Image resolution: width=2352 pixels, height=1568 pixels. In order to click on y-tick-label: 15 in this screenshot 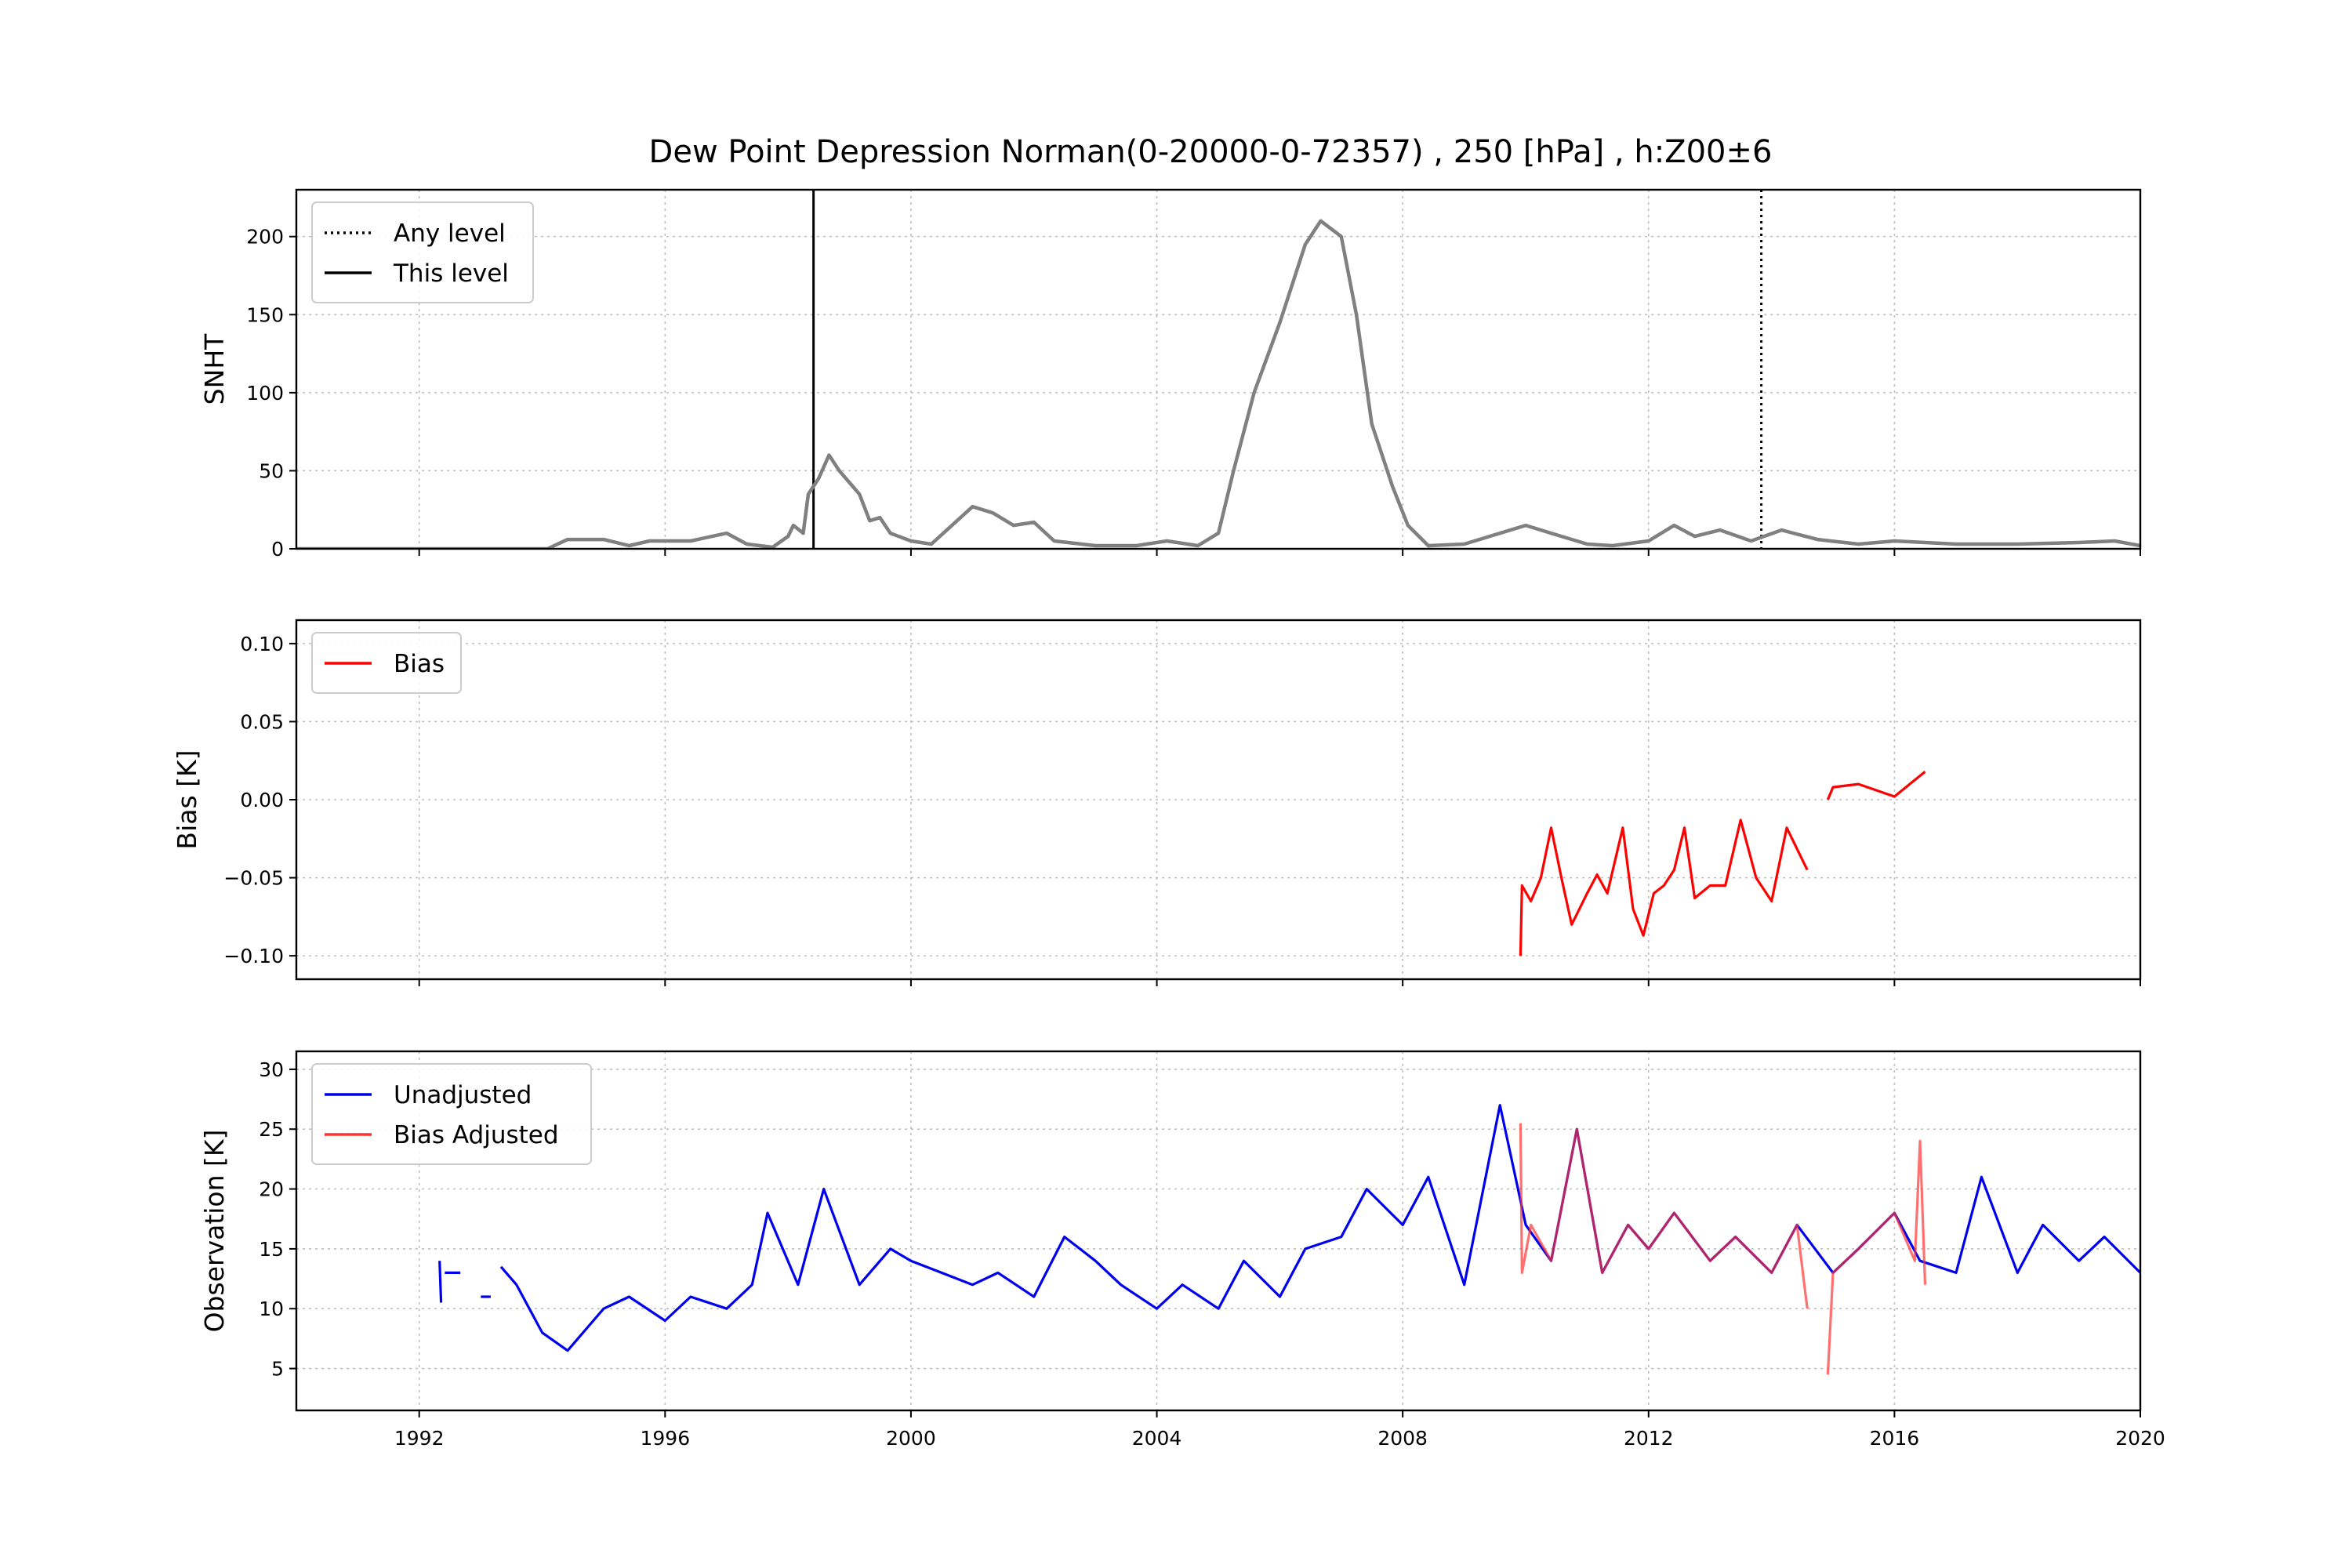, I will do `click(271, 1249)`.